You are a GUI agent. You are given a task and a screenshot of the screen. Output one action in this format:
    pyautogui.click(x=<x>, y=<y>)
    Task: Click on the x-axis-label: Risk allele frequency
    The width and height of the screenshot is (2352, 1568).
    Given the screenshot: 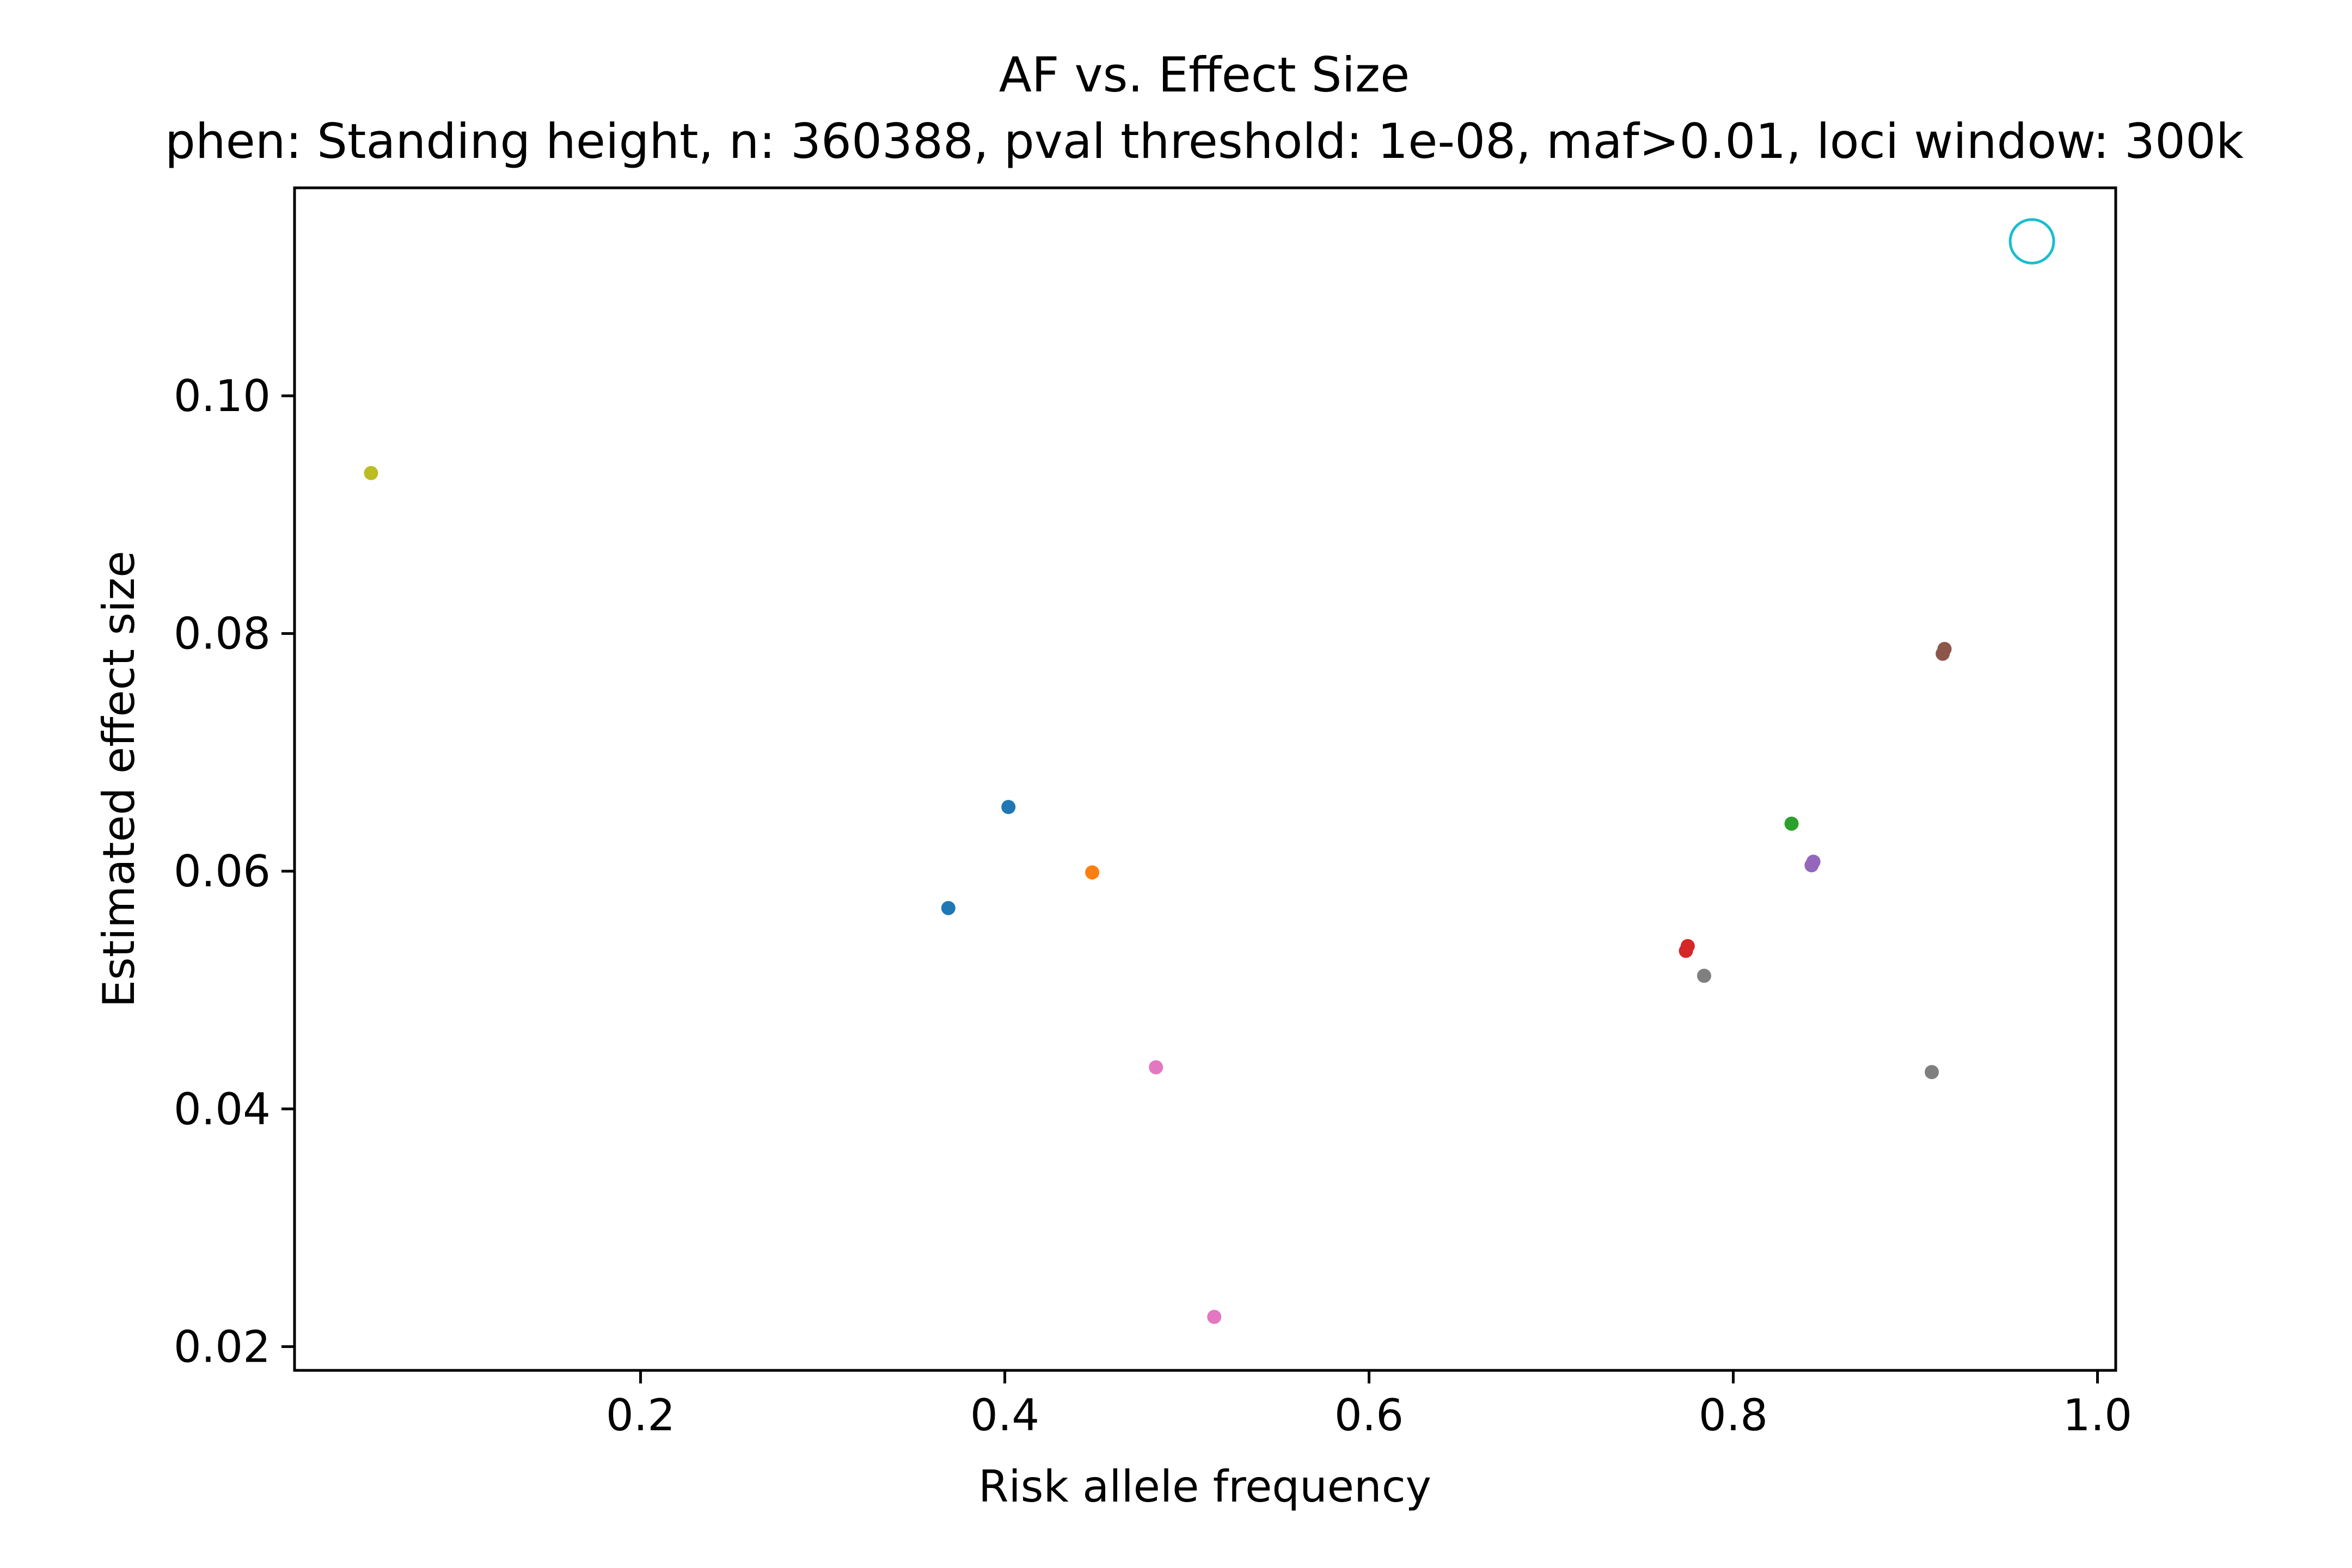 What is the action you would take?
    pyautogui.click(x=1204, y=1486)
    